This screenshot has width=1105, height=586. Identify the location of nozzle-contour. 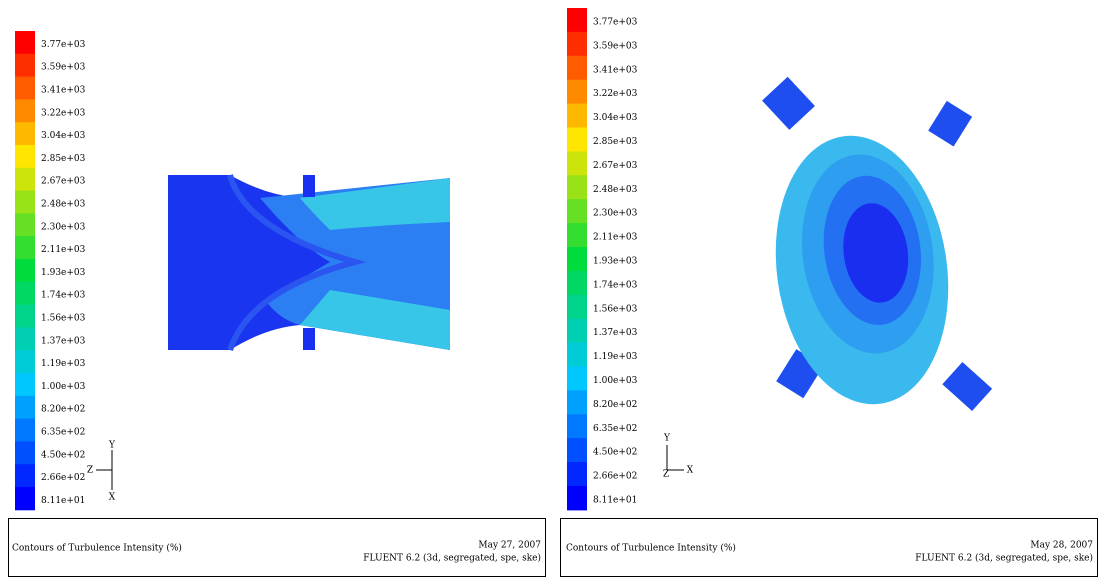
(309, 262).